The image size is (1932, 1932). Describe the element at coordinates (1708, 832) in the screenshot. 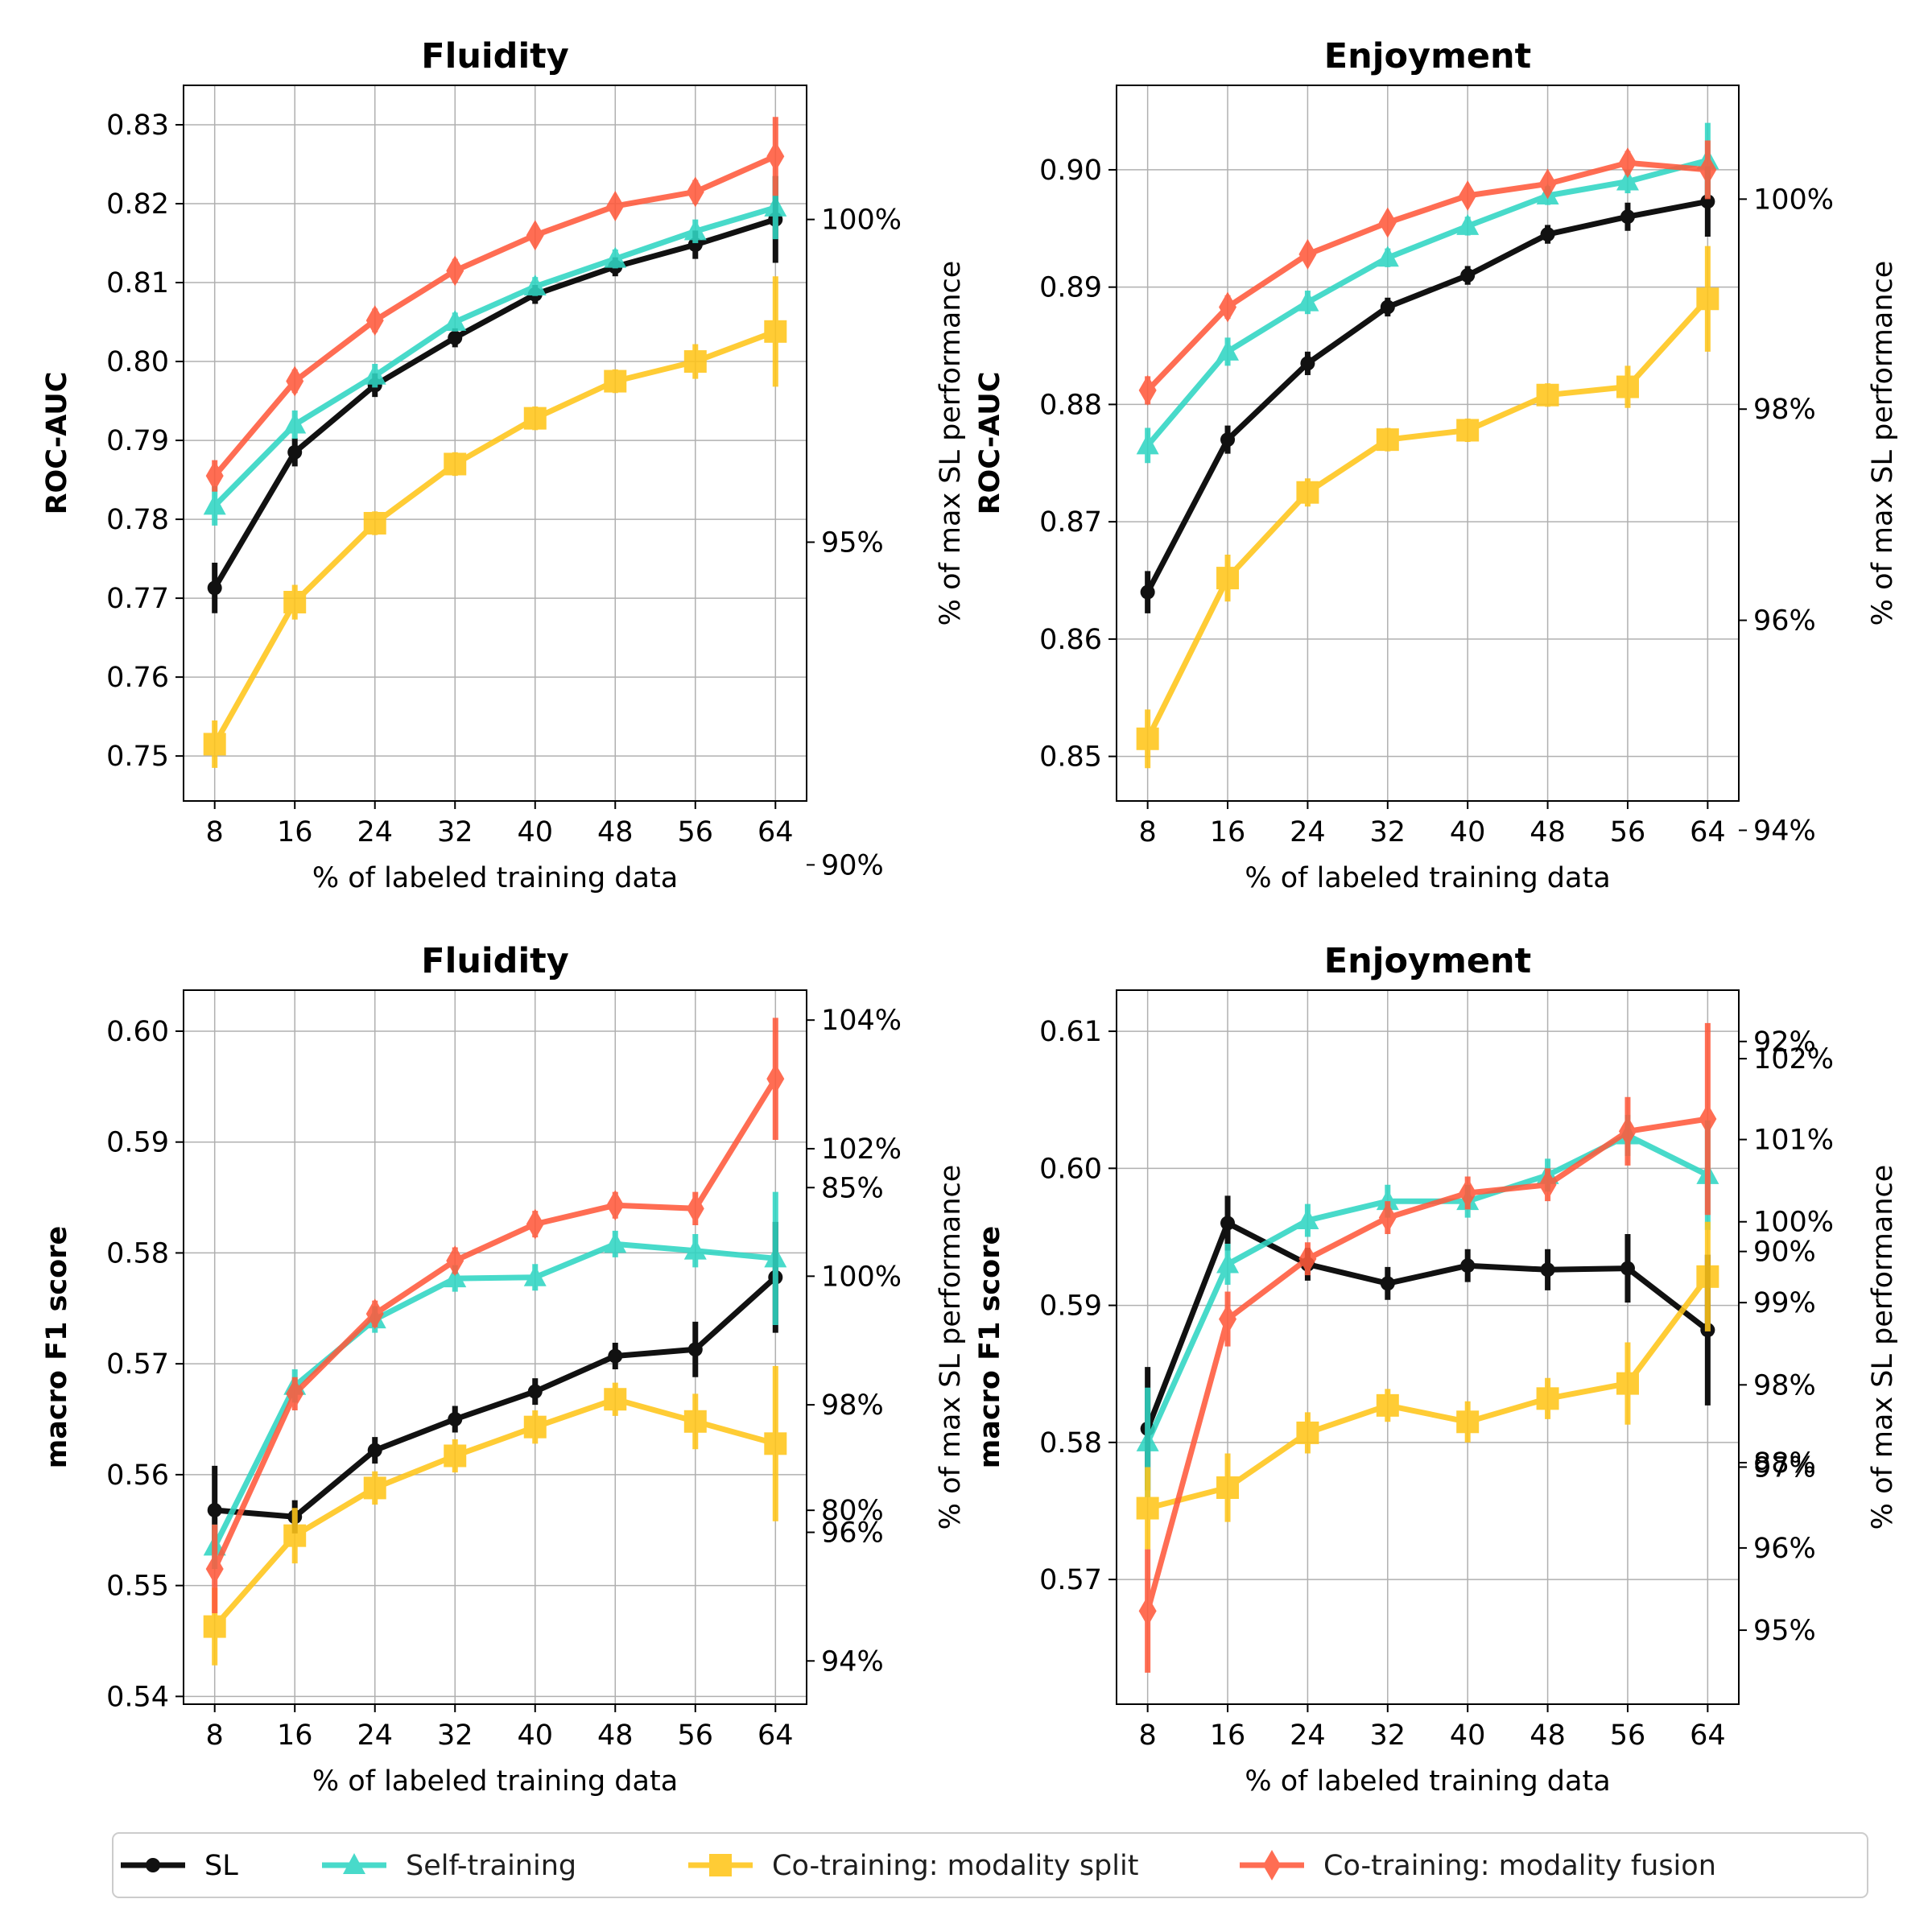

I see `x-tick-label: 64` at that location.